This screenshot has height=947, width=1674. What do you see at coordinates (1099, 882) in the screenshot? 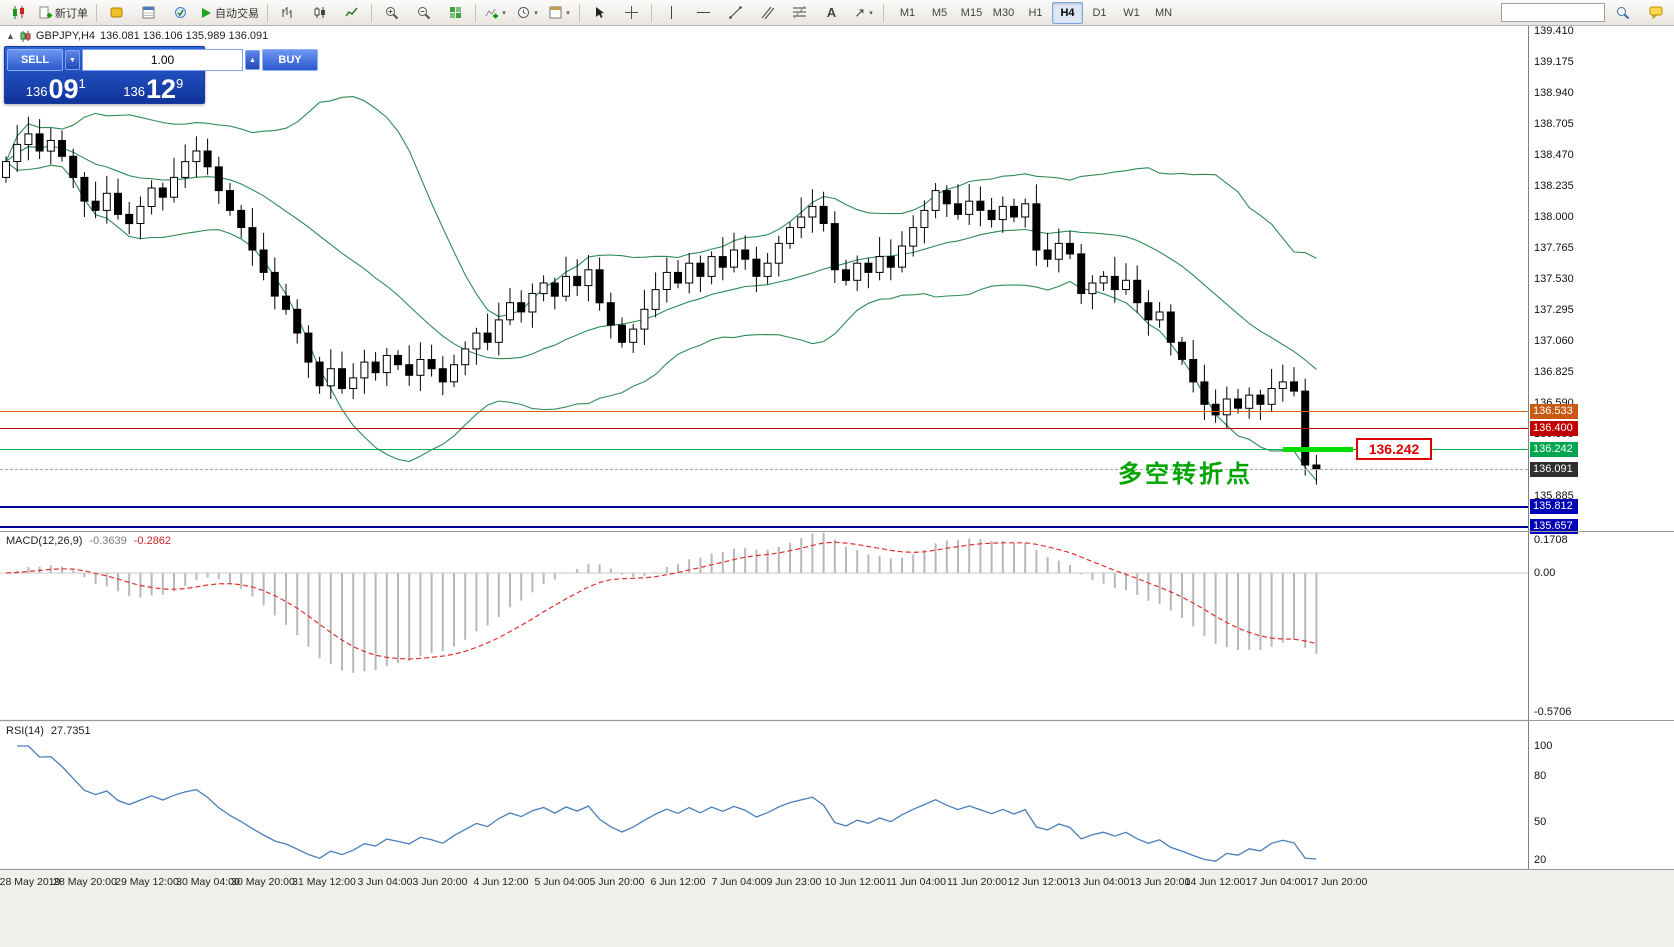
I see `time-axis-label: 13 Jun 04:00` at bounding box center [1099, 882].